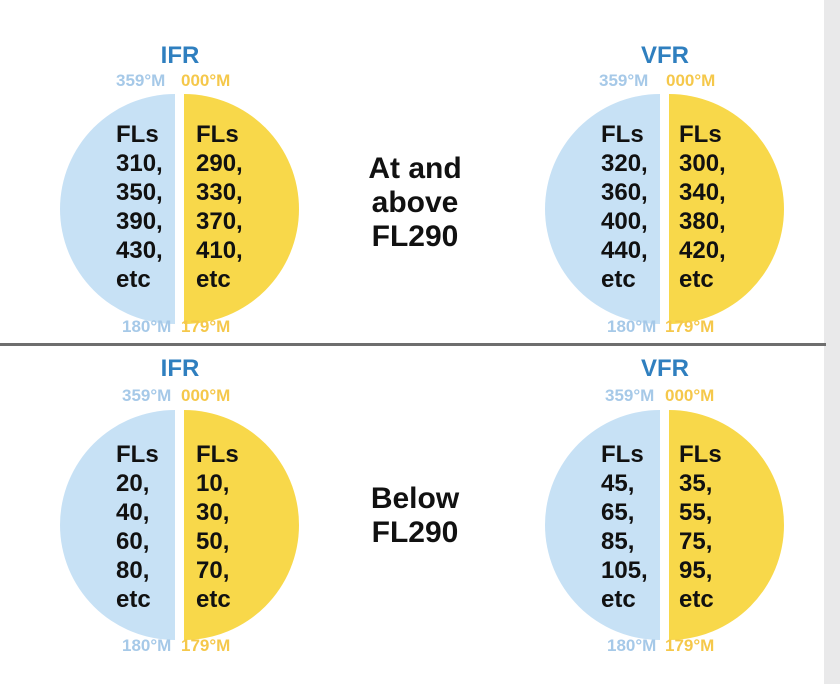 Image resolution: width=840 pixels, height=684 pixels. I want to click on page-edge-strip, so click(832, 342).